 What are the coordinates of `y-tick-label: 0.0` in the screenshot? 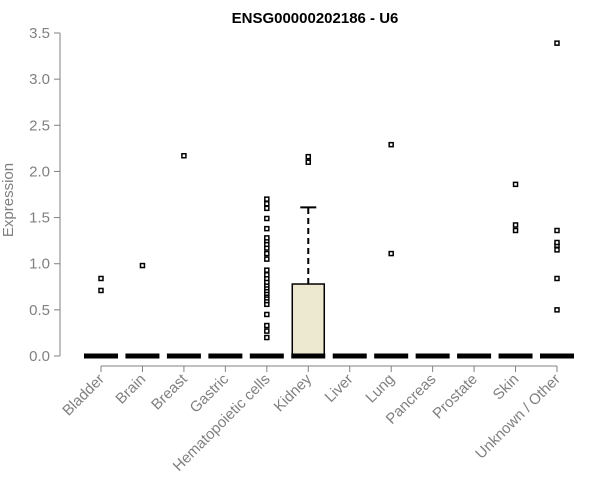 It's located at (39, 356).